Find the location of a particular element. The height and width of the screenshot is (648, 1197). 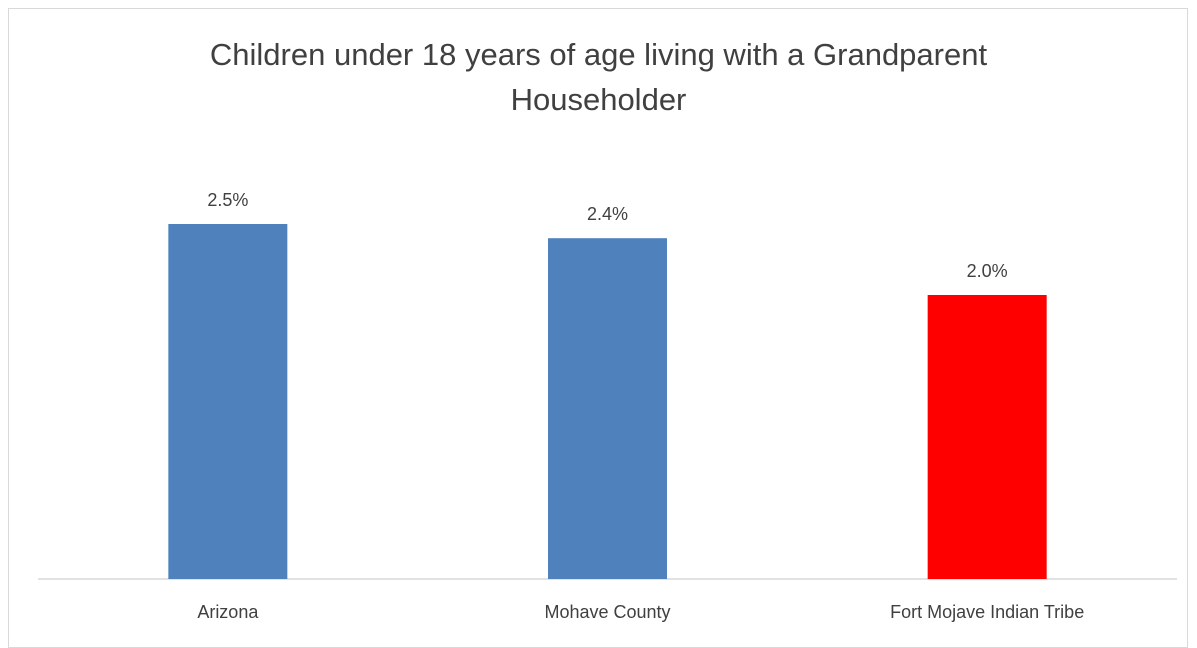

x-tick-label-0: Arizona is located at coordinates (228, 612).